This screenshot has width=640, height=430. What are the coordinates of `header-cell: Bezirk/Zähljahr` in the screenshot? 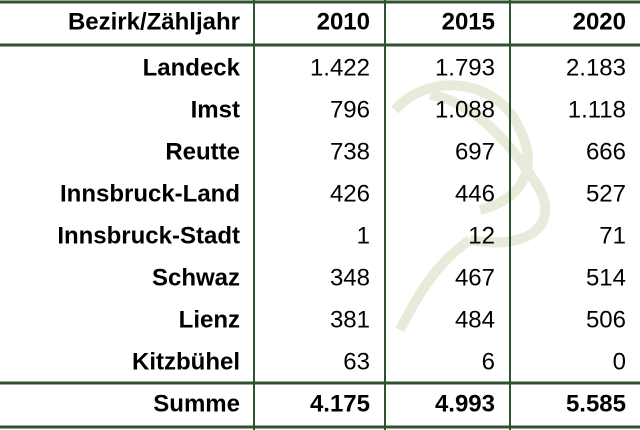 It's located at (154, 21).